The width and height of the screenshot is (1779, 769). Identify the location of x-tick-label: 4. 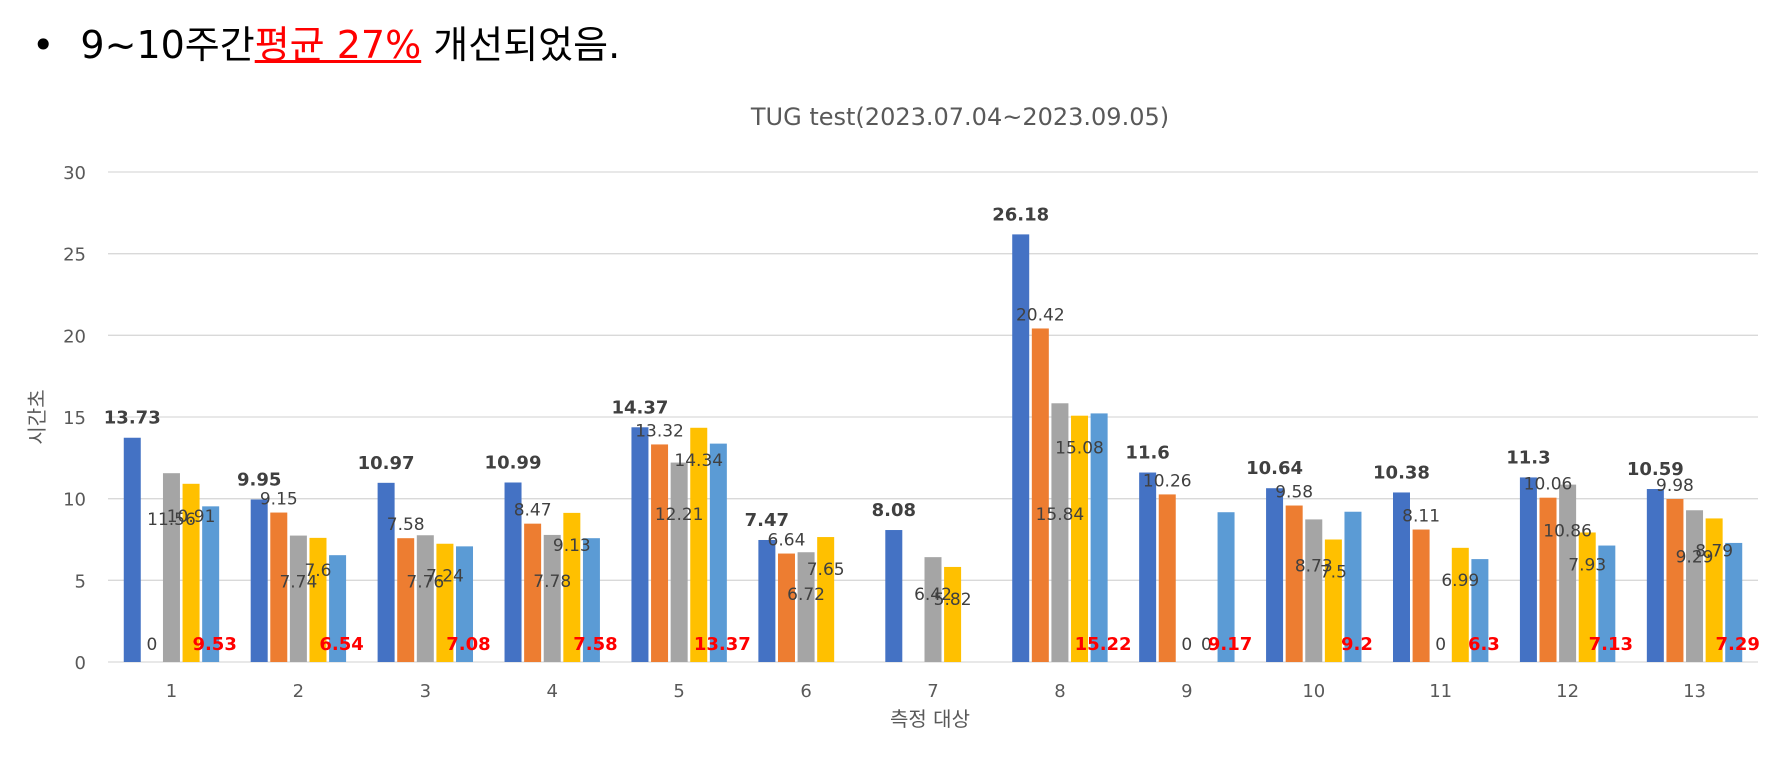
(552, 691).